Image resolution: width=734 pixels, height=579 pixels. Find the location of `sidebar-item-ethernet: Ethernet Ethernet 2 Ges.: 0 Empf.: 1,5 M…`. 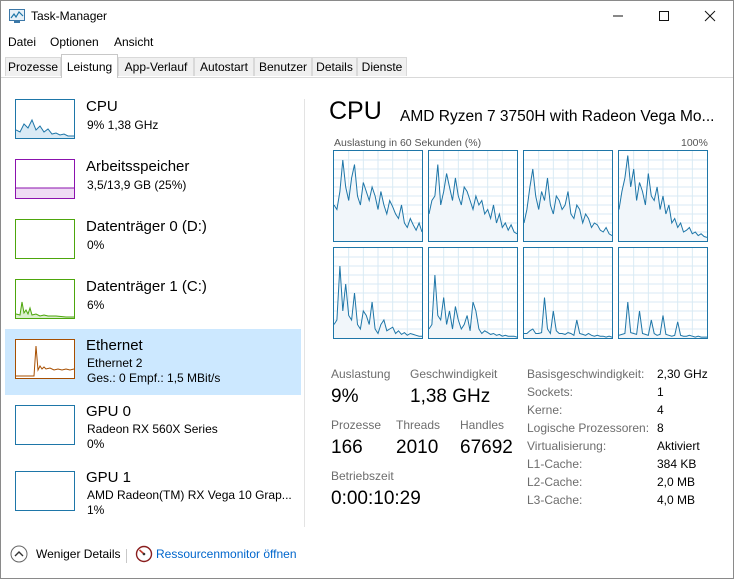

sidebar-item-ethernet: Ethernet Ethernet 2 Ges.: 0 Empf.: 1,5 M… is located at coordinates (153, 362).